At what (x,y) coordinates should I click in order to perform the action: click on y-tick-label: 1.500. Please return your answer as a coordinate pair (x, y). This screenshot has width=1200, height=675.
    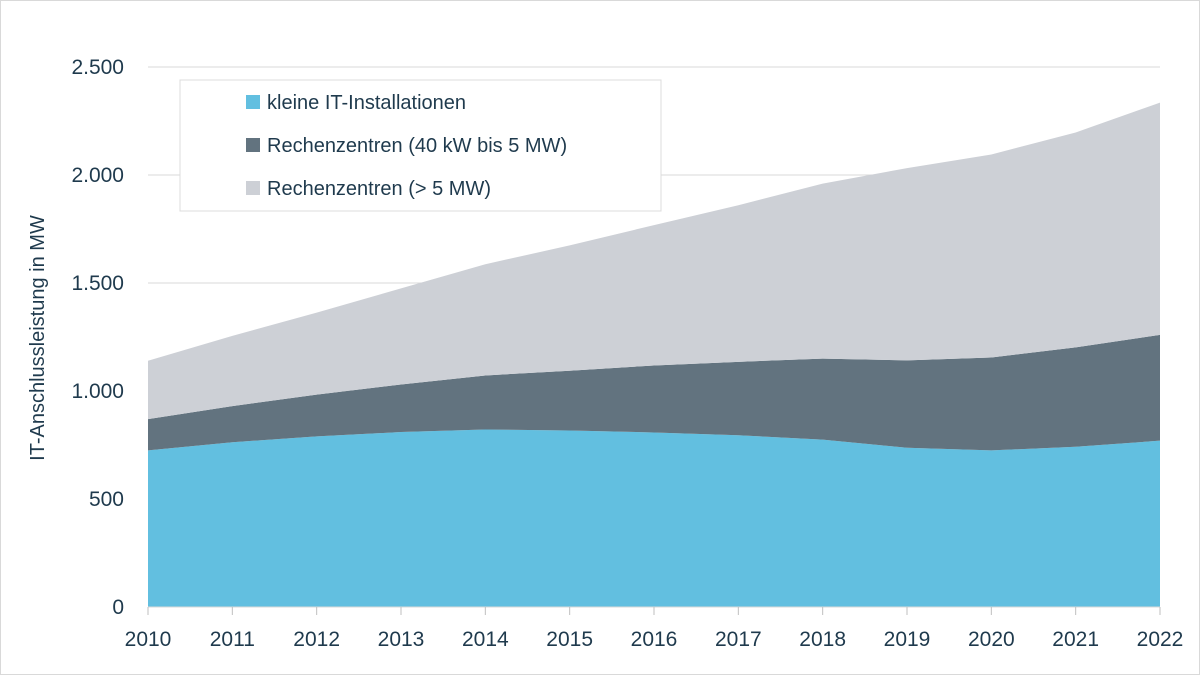
    Looking at the image, I should click on (97, 283).